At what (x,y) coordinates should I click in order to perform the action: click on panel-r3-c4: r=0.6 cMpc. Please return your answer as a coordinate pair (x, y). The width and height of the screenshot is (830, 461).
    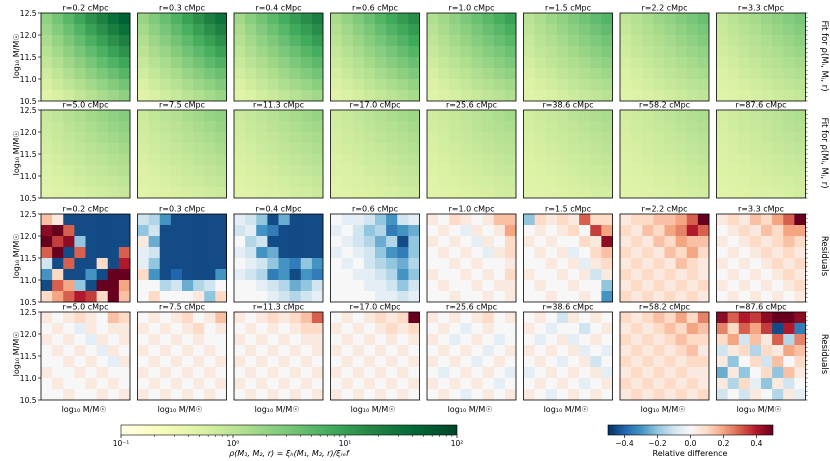
    Looking at the image, I should click on (375, 254).